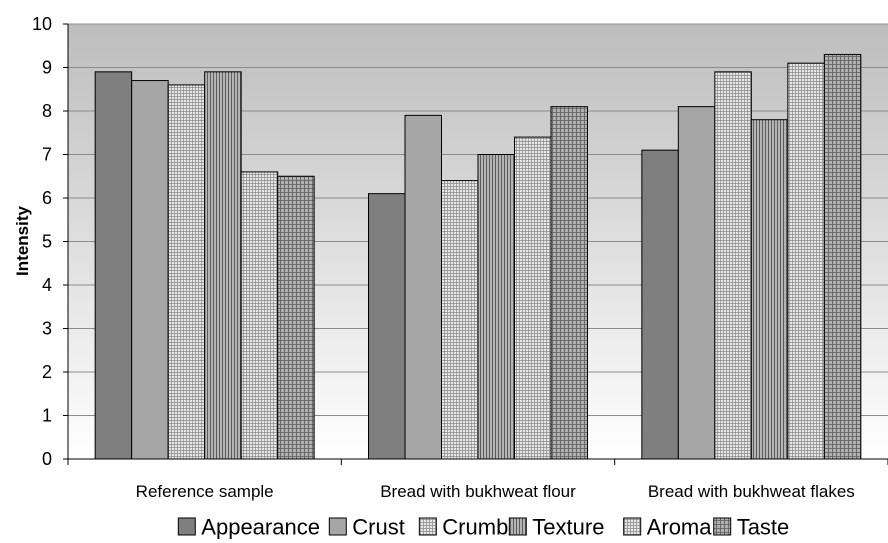  Describe the element at coordinates (42, 24) in the screenshot. I see `y-tick-label: 10` at that location.